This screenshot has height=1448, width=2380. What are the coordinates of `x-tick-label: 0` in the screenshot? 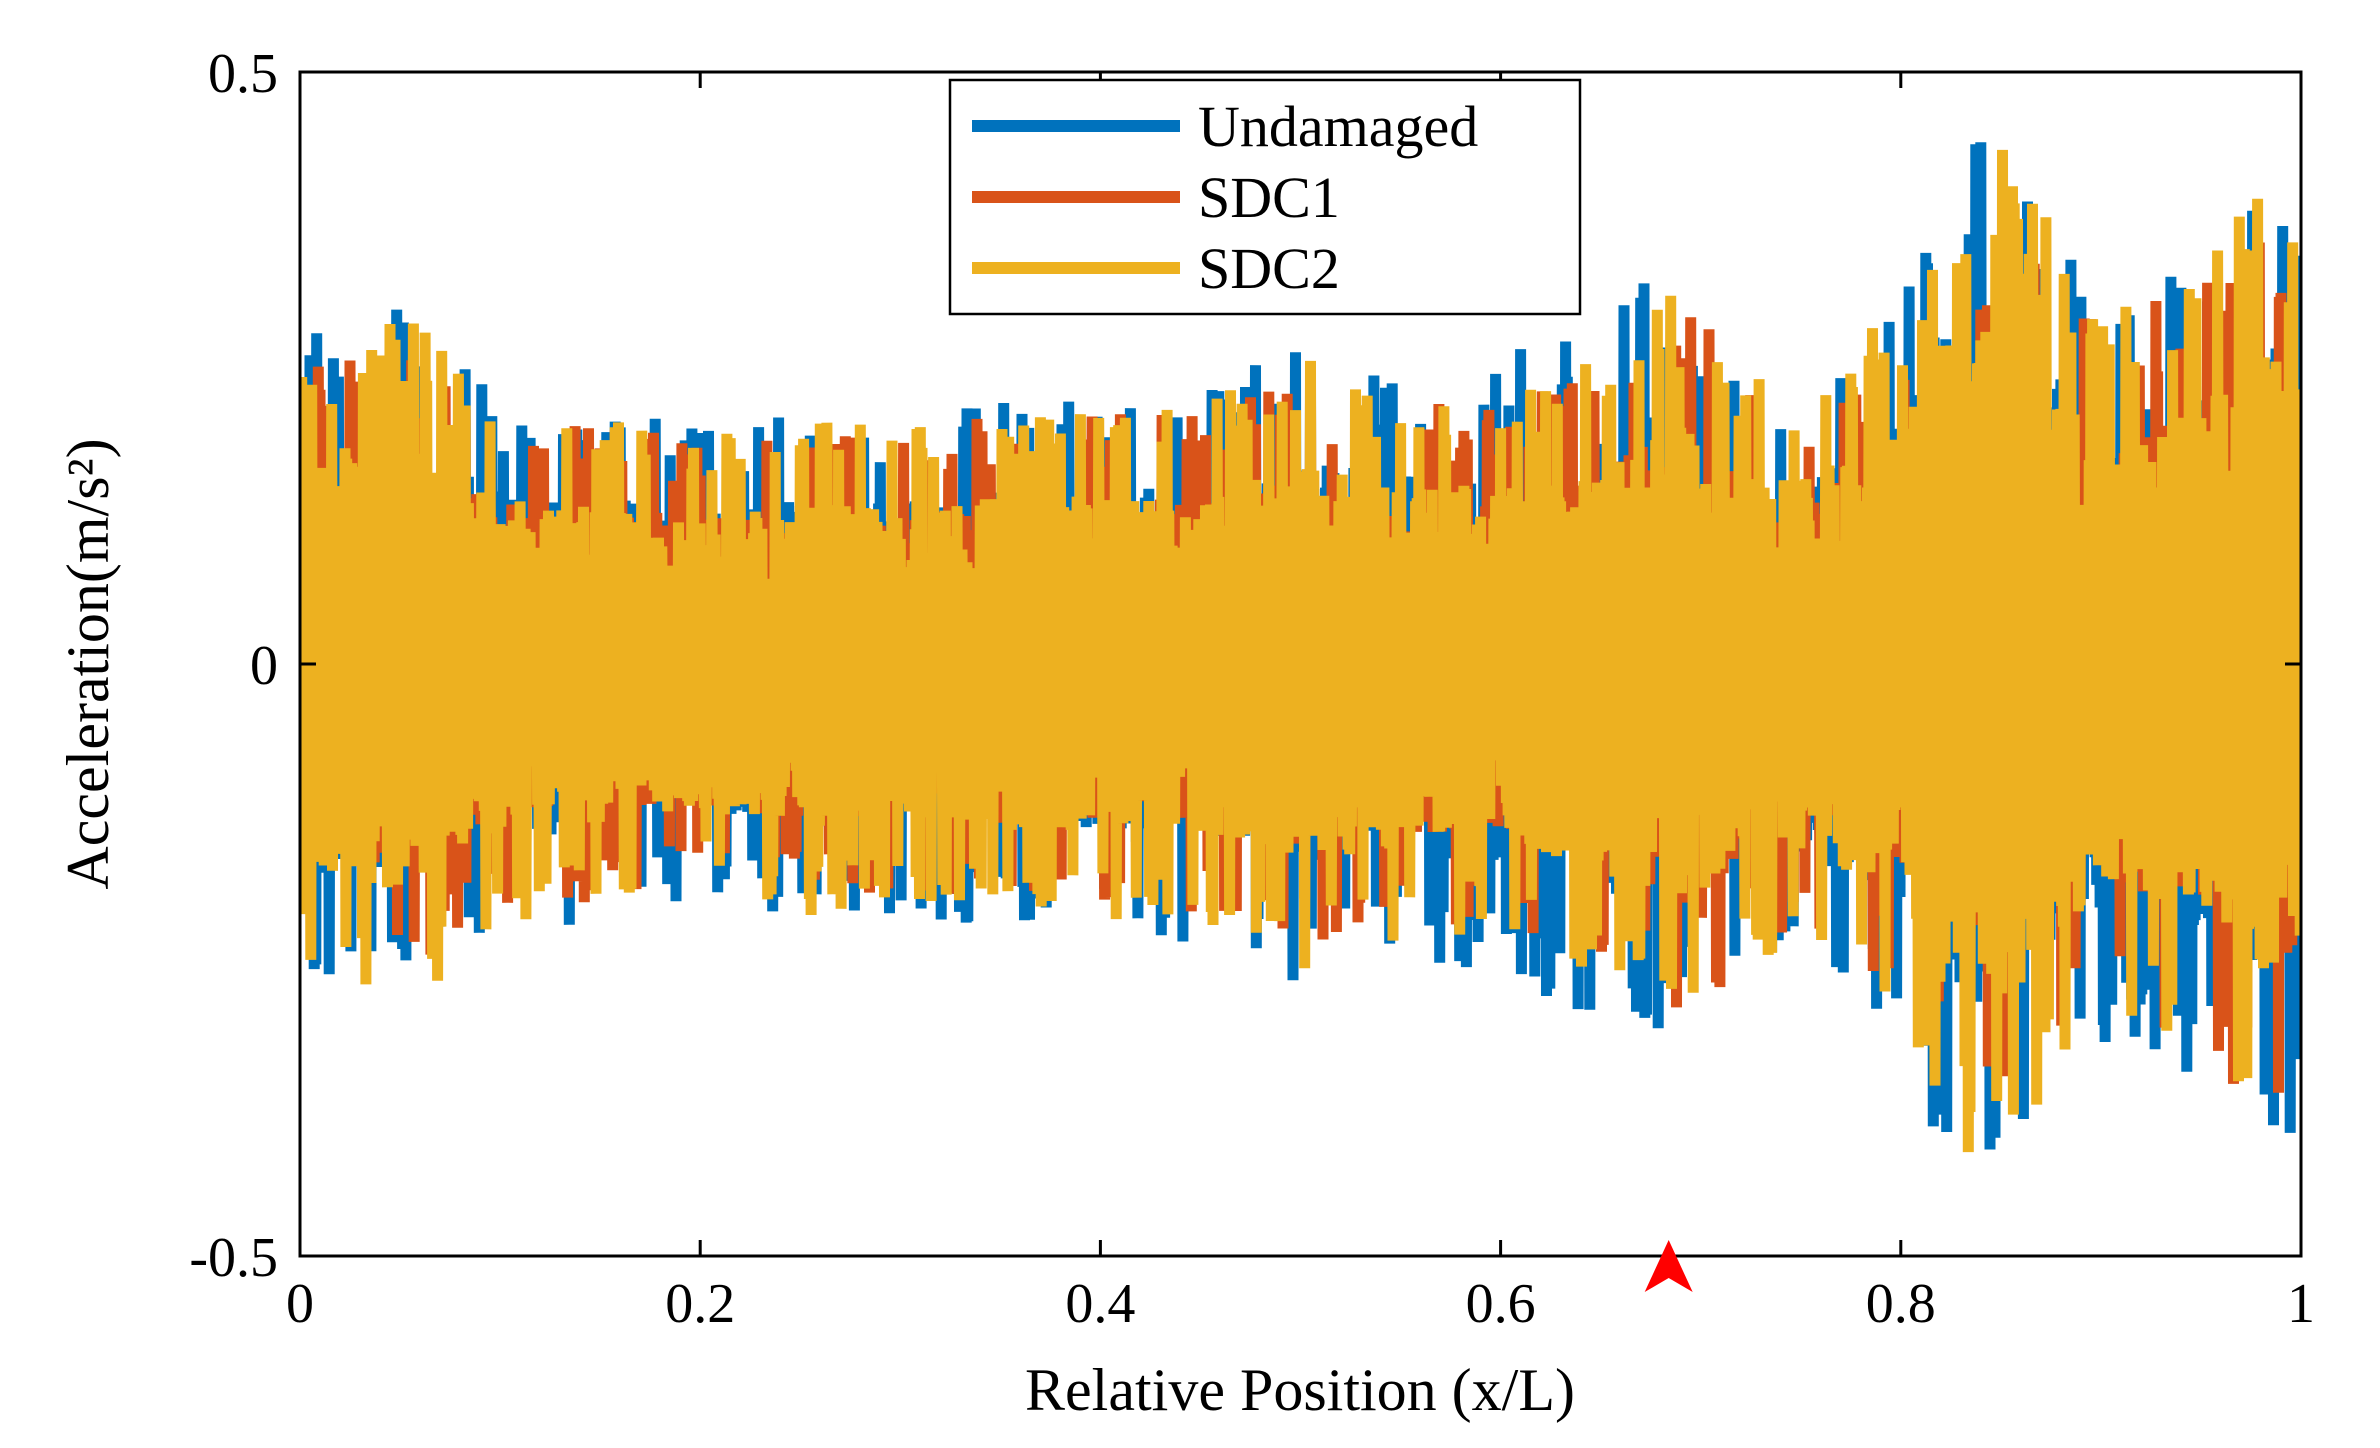 It's located at (300, 1304).